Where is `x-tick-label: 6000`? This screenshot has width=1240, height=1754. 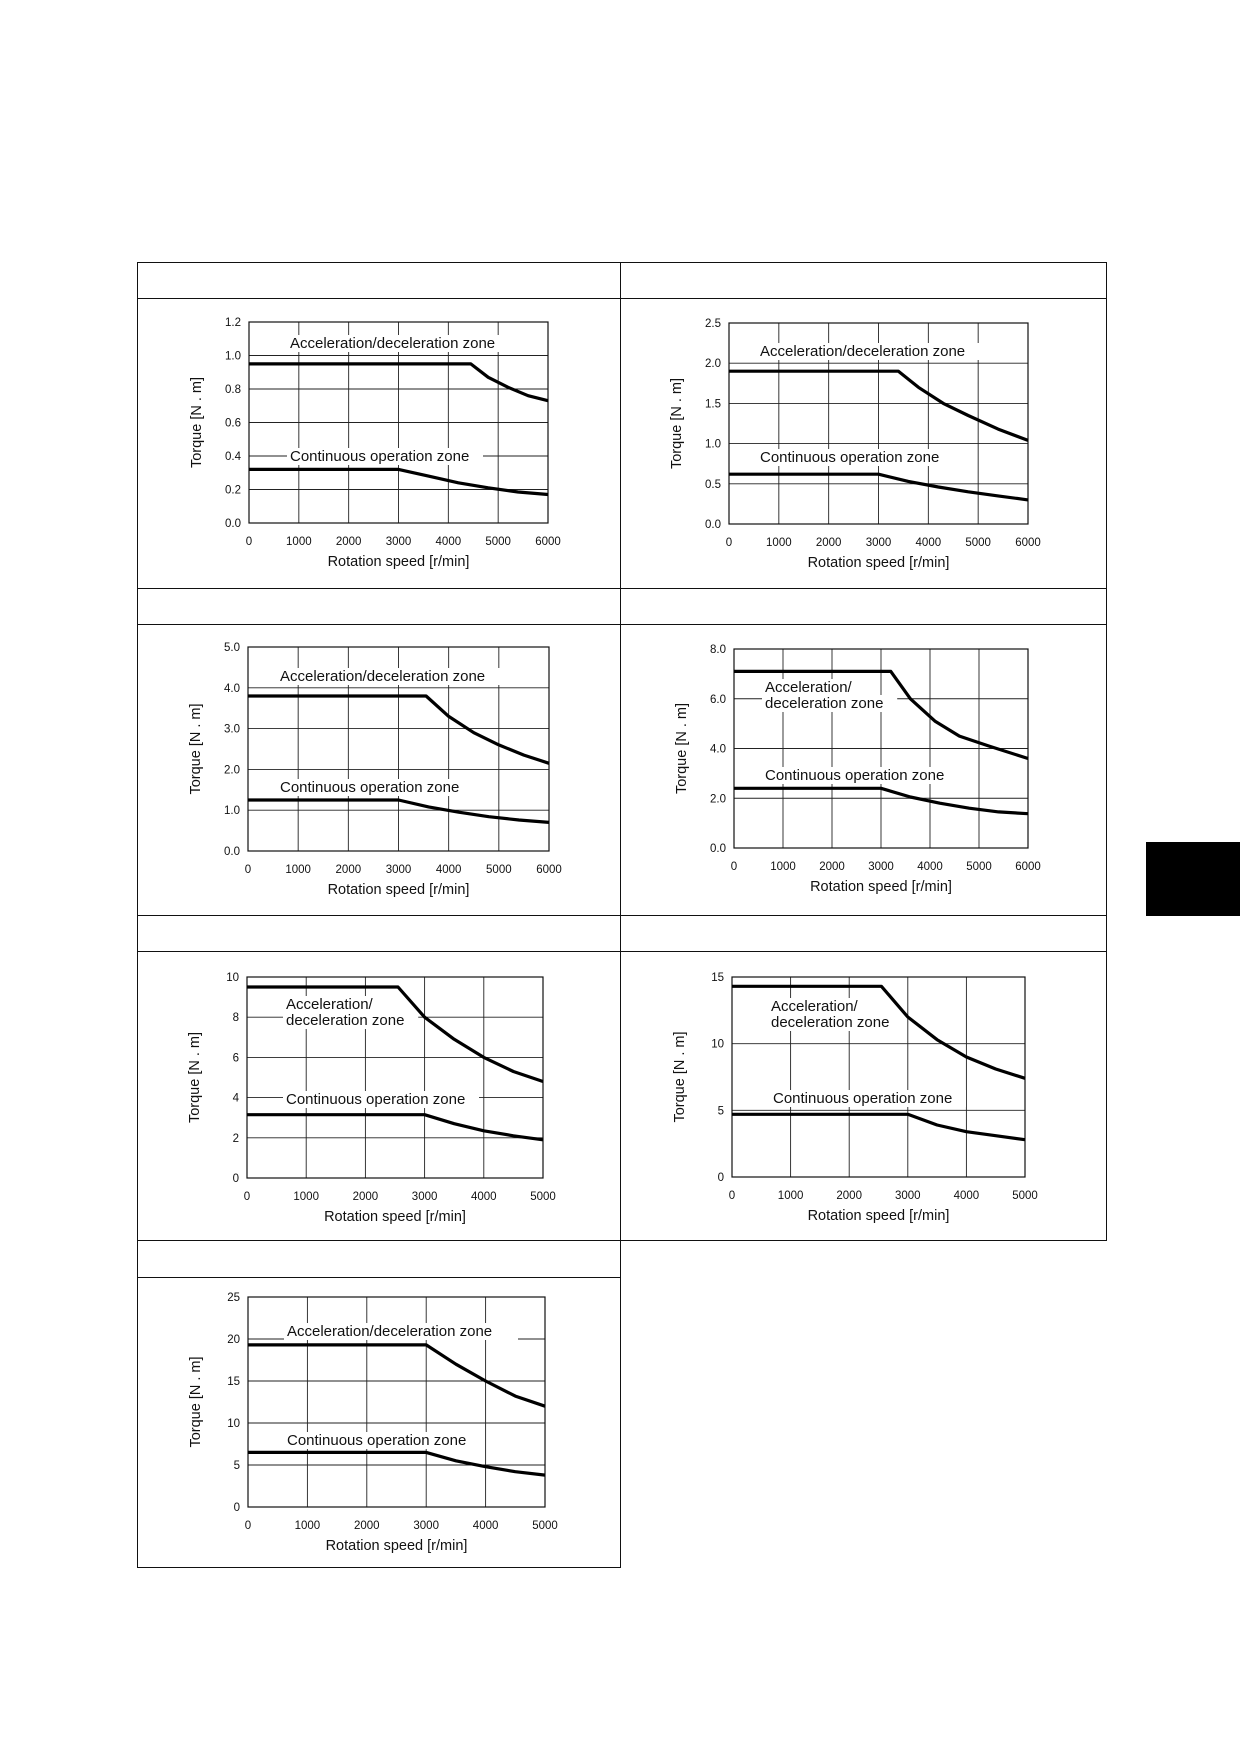
x-tick-label: 6000 is located at coordinates (548, 542).